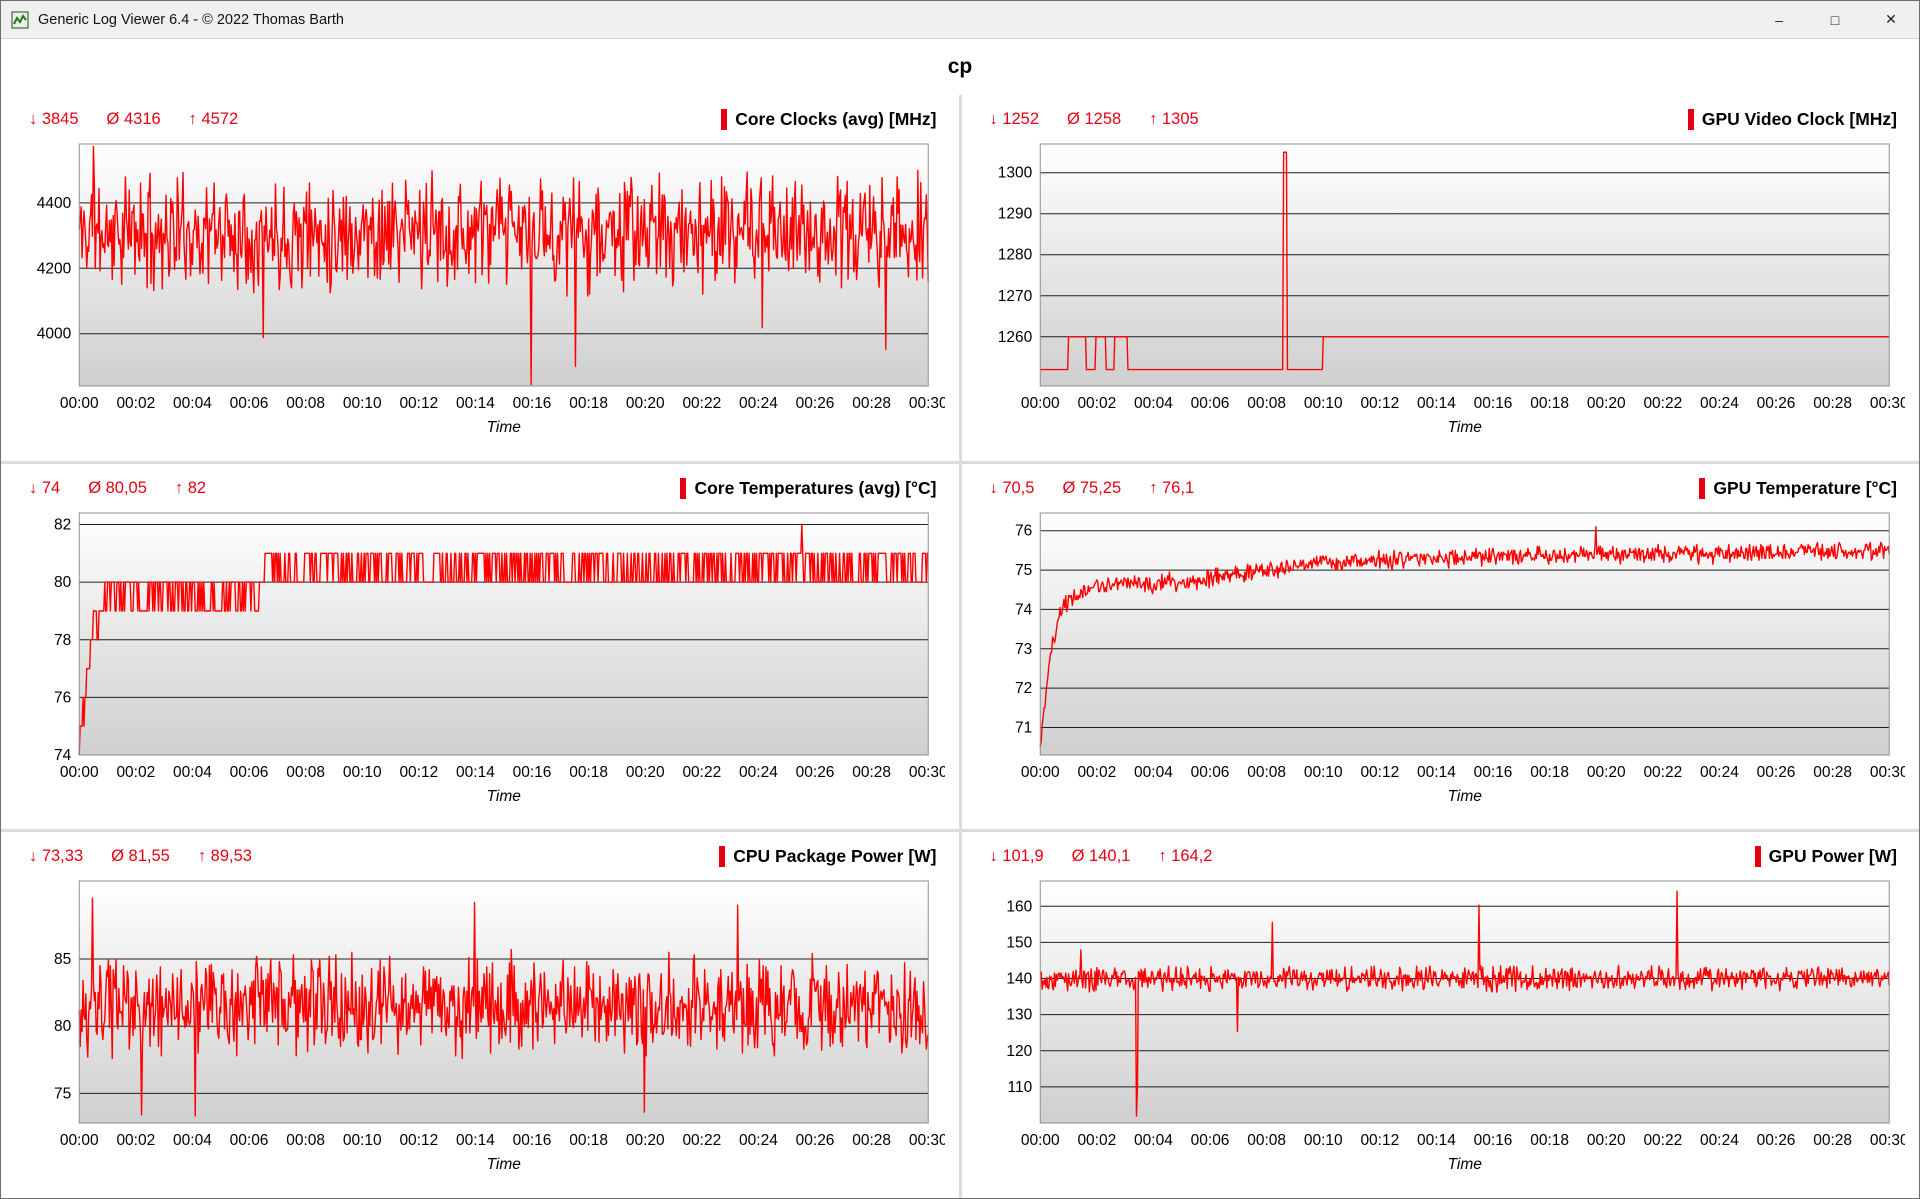  What do you see at coordinates (1023, 727) in the screenshot?
I see `y-tick-label: 71` at bounding box center [1023, 727].